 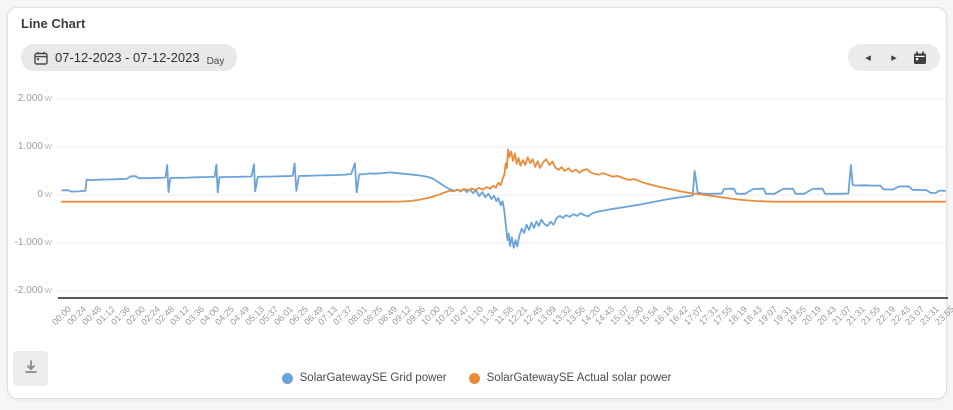 I want to click on date-range-label: 07-12-2023 - 07-12-2023, so click(x=127, y=57).